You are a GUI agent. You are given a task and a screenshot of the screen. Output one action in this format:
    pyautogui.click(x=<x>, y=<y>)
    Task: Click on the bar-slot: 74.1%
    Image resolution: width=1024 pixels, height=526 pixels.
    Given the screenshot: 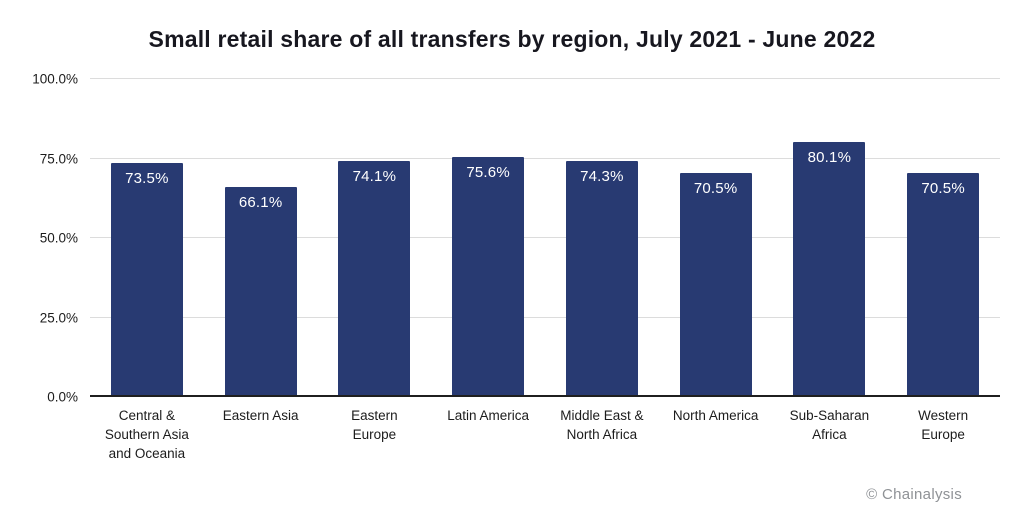 What is the action you would take?
    pyautogui.click(x=375, y=238)
    